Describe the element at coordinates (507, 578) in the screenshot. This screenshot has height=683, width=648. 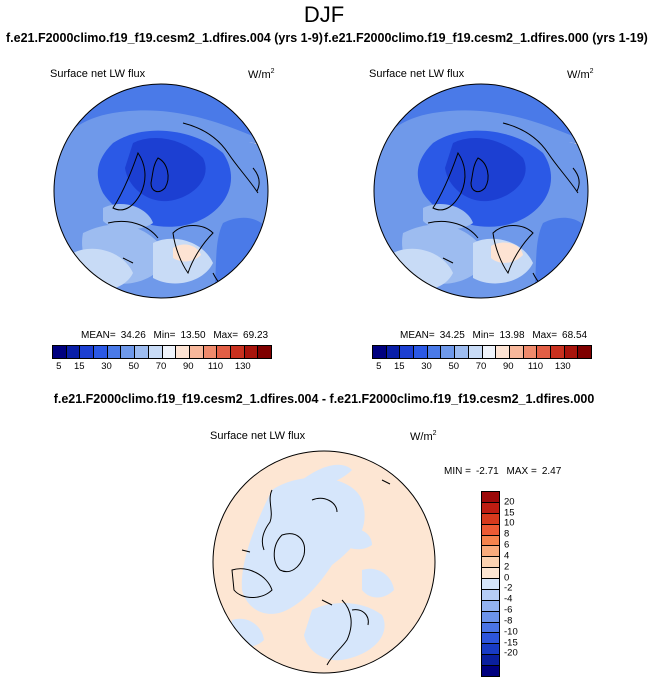
I see `colorbar-tick-label: 0` at that location.